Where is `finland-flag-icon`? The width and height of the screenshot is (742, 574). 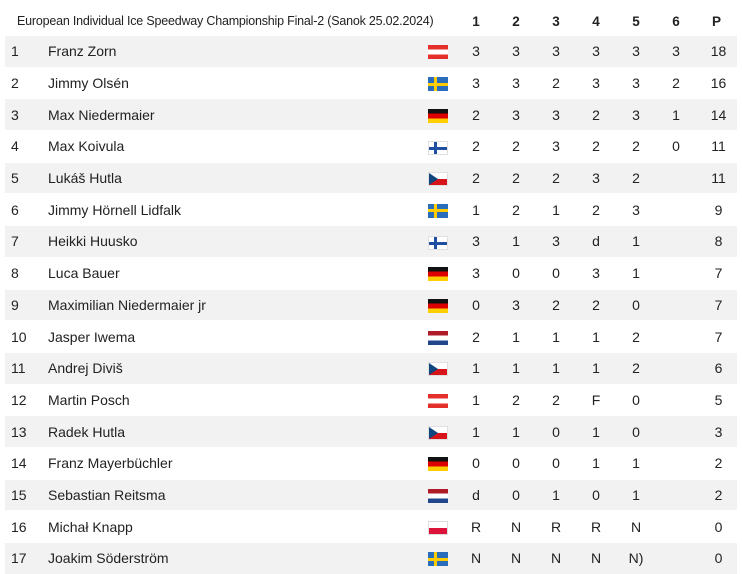 finland-flag-icon is located at coordinates (438, 147).